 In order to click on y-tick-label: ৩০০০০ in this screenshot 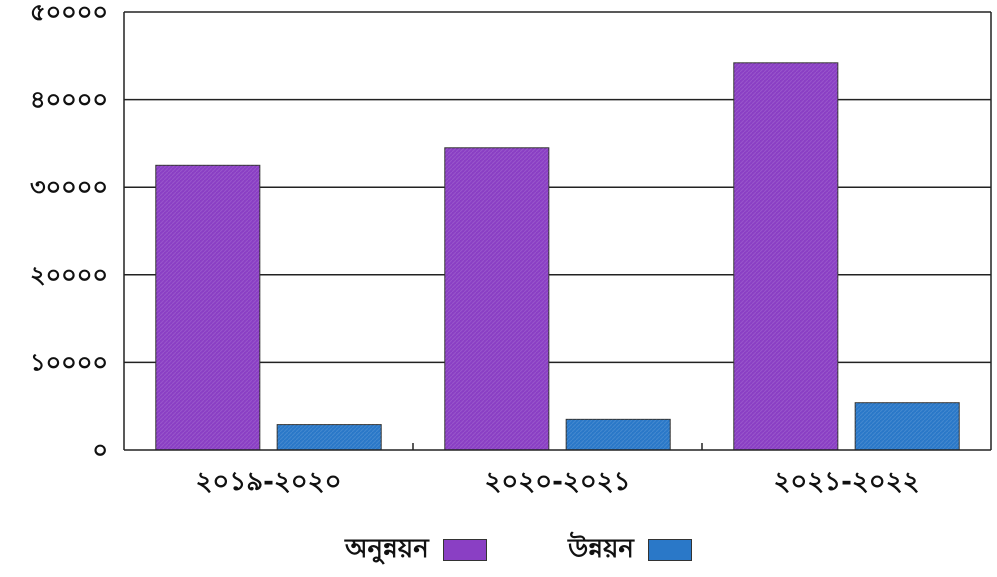, I will do `click(69, 187)`.